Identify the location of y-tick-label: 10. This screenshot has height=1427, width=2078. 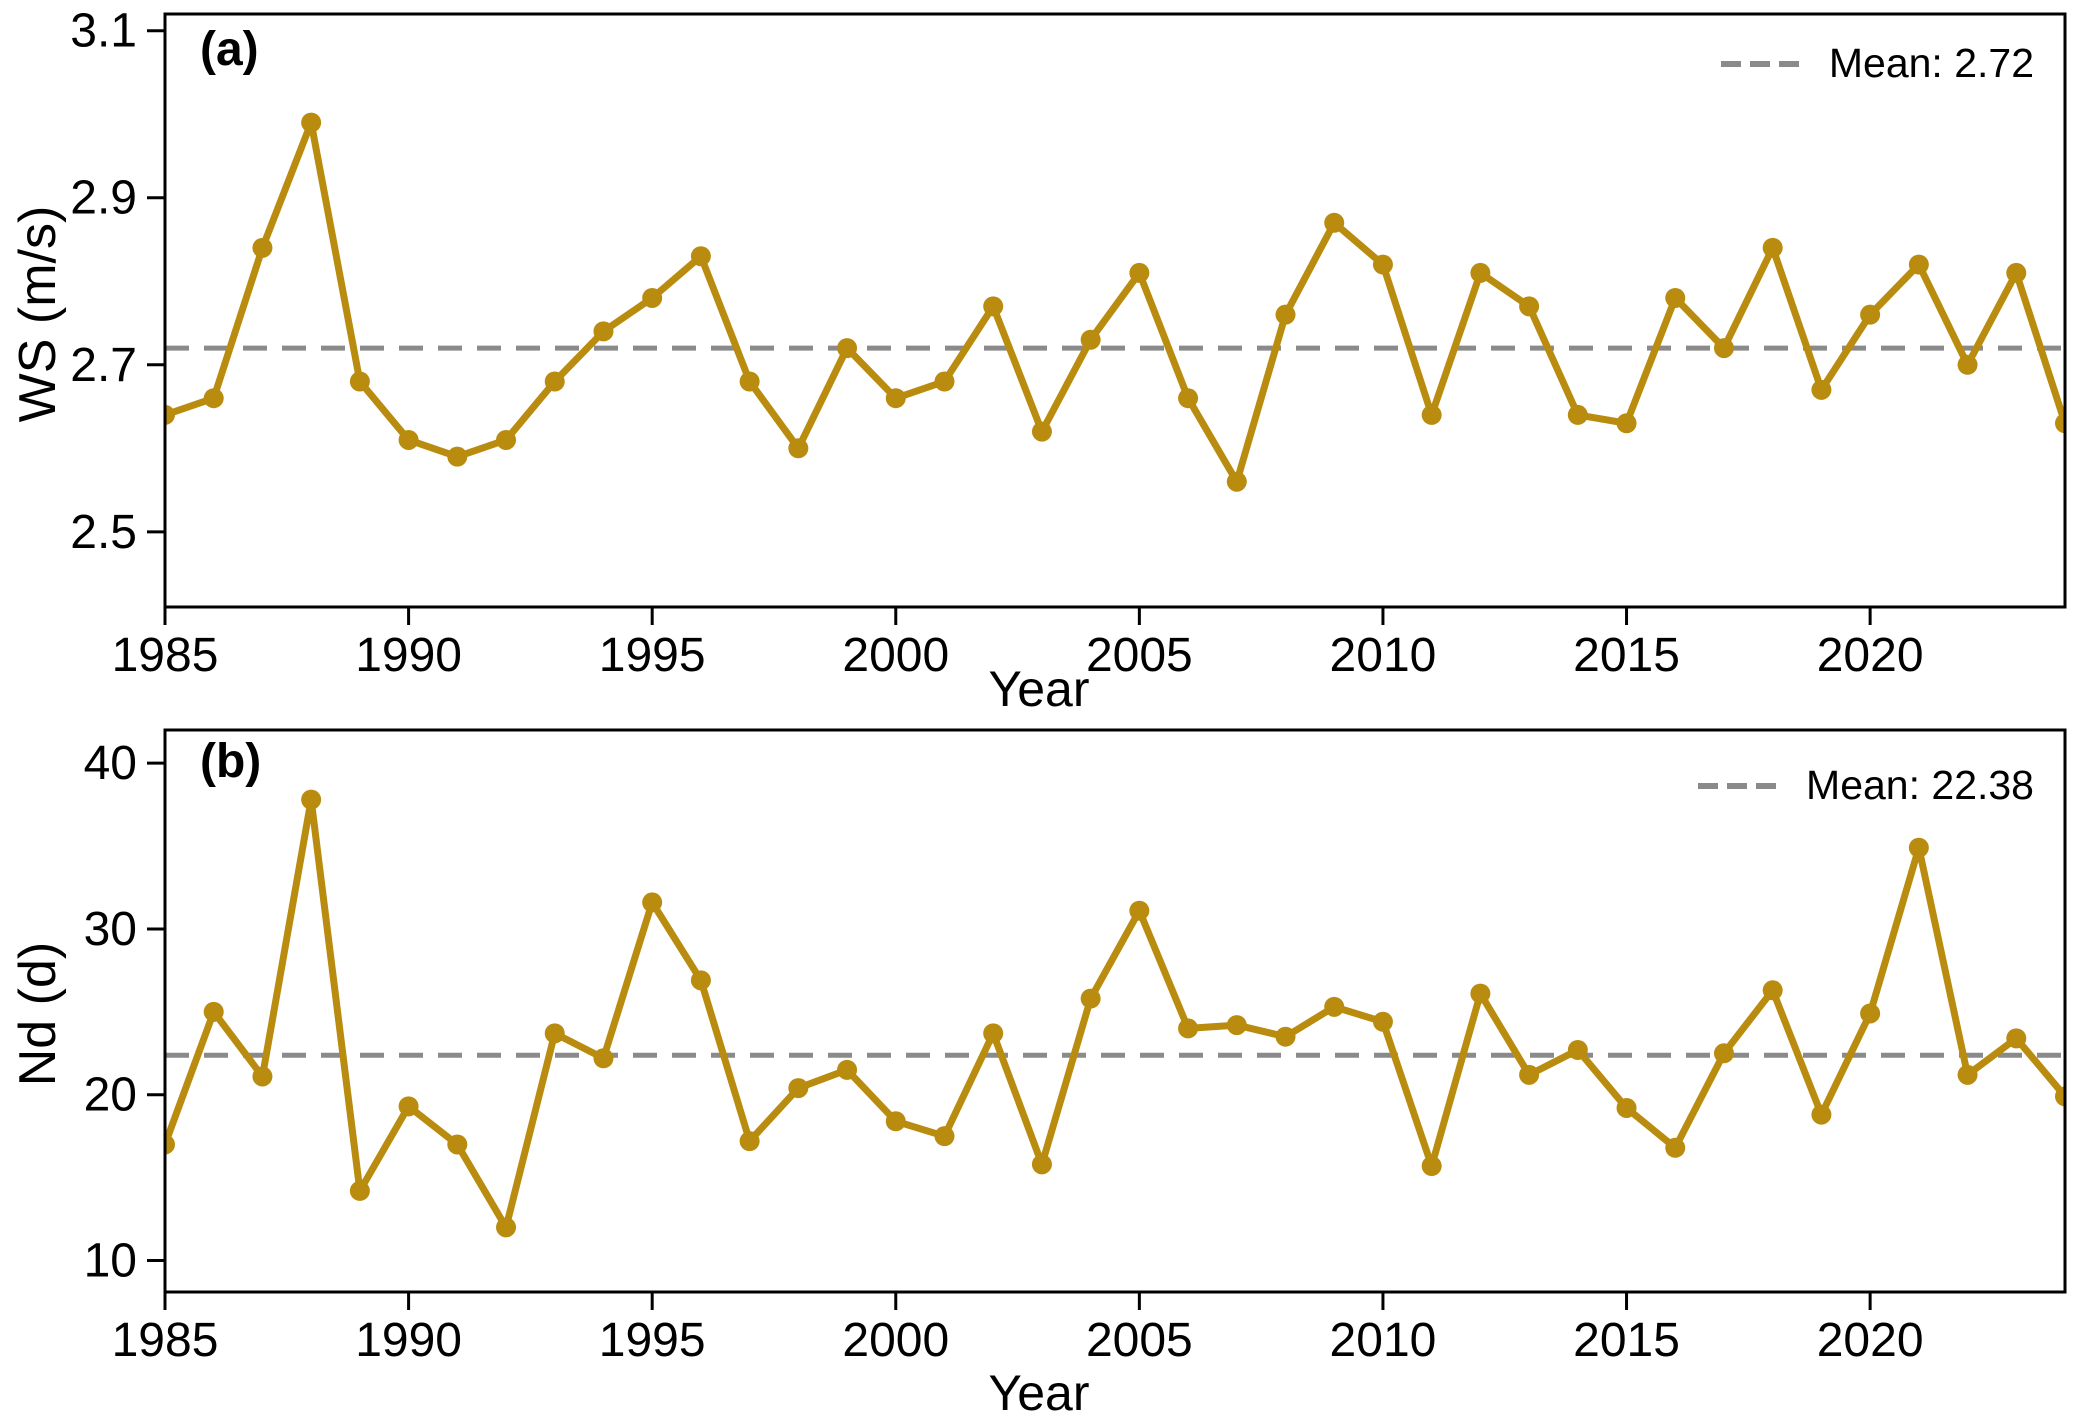
(110, 1261).